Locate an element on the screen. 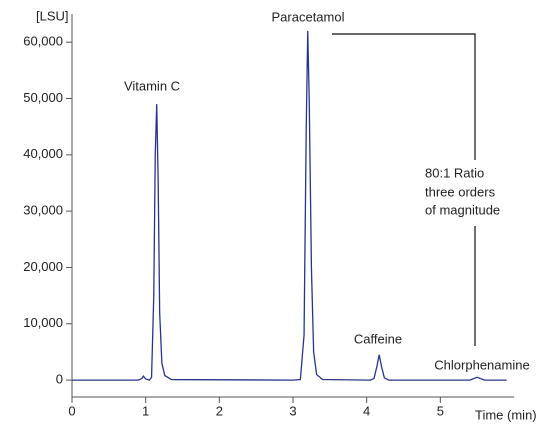 Image resolution: width=555 pixels, height=426 pixels. peak-label: Caffeine is located at coordinates (378, 338).